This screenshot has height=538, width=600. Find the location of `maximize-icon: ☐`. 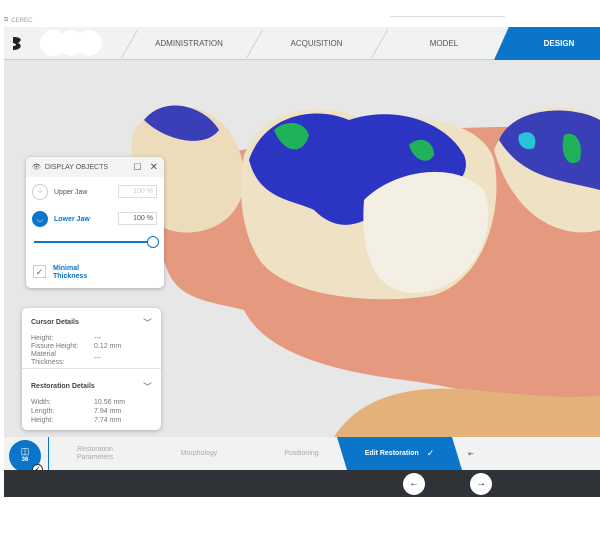

maximize-icon: ☐ is located at coordinates (137, 166).